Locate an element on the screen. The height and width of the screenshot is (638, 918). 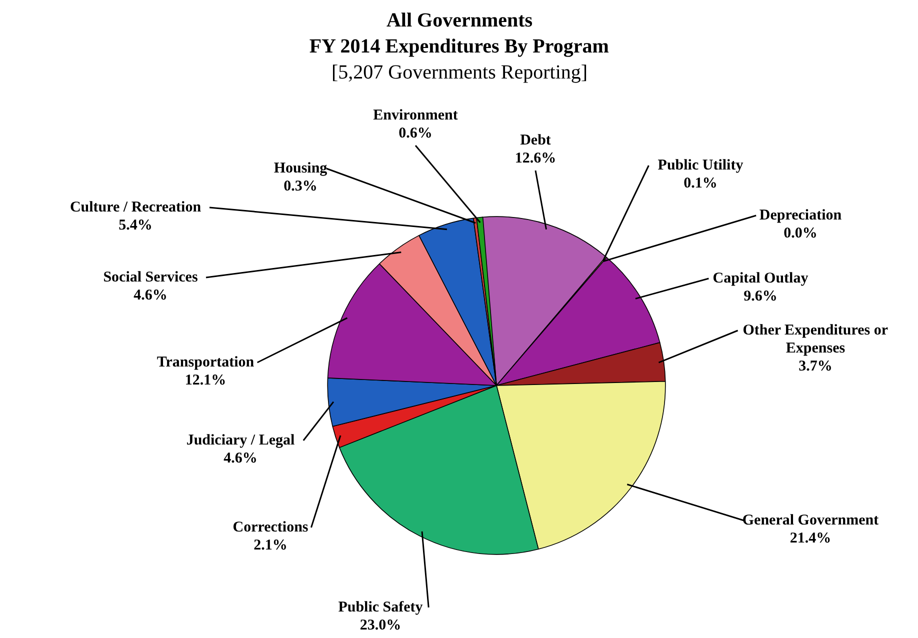
slice-label: Other Expenditures or Expenses is located at coordinates (815, 339).